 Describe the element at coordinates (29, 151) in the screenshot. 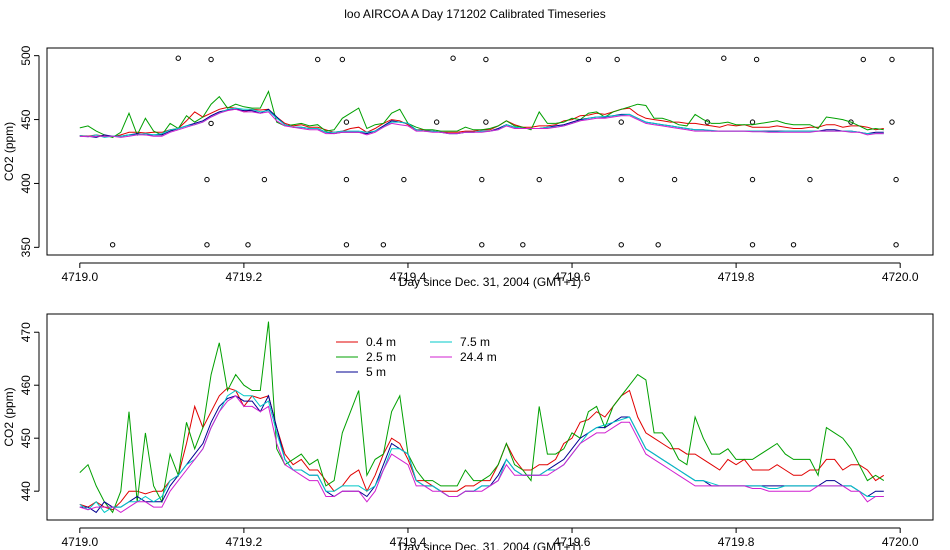

I see `top-panel-y-axis: 350 400 450 500` at that location.